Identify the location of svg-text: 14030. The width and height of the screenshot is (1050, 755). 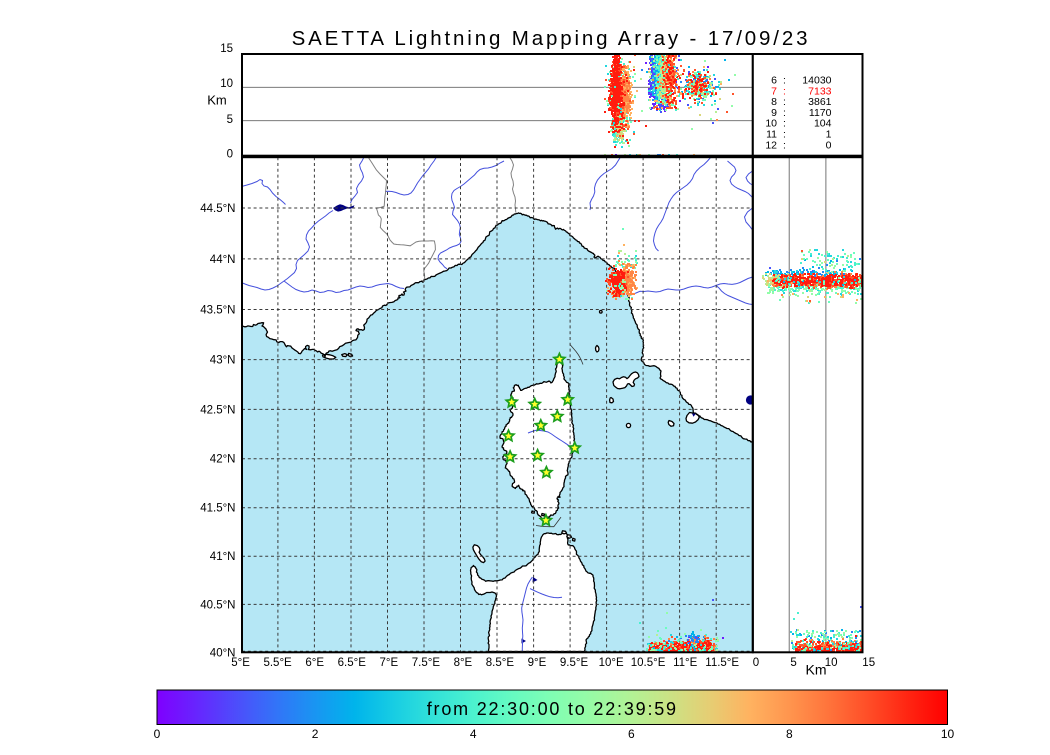
(816, 81).